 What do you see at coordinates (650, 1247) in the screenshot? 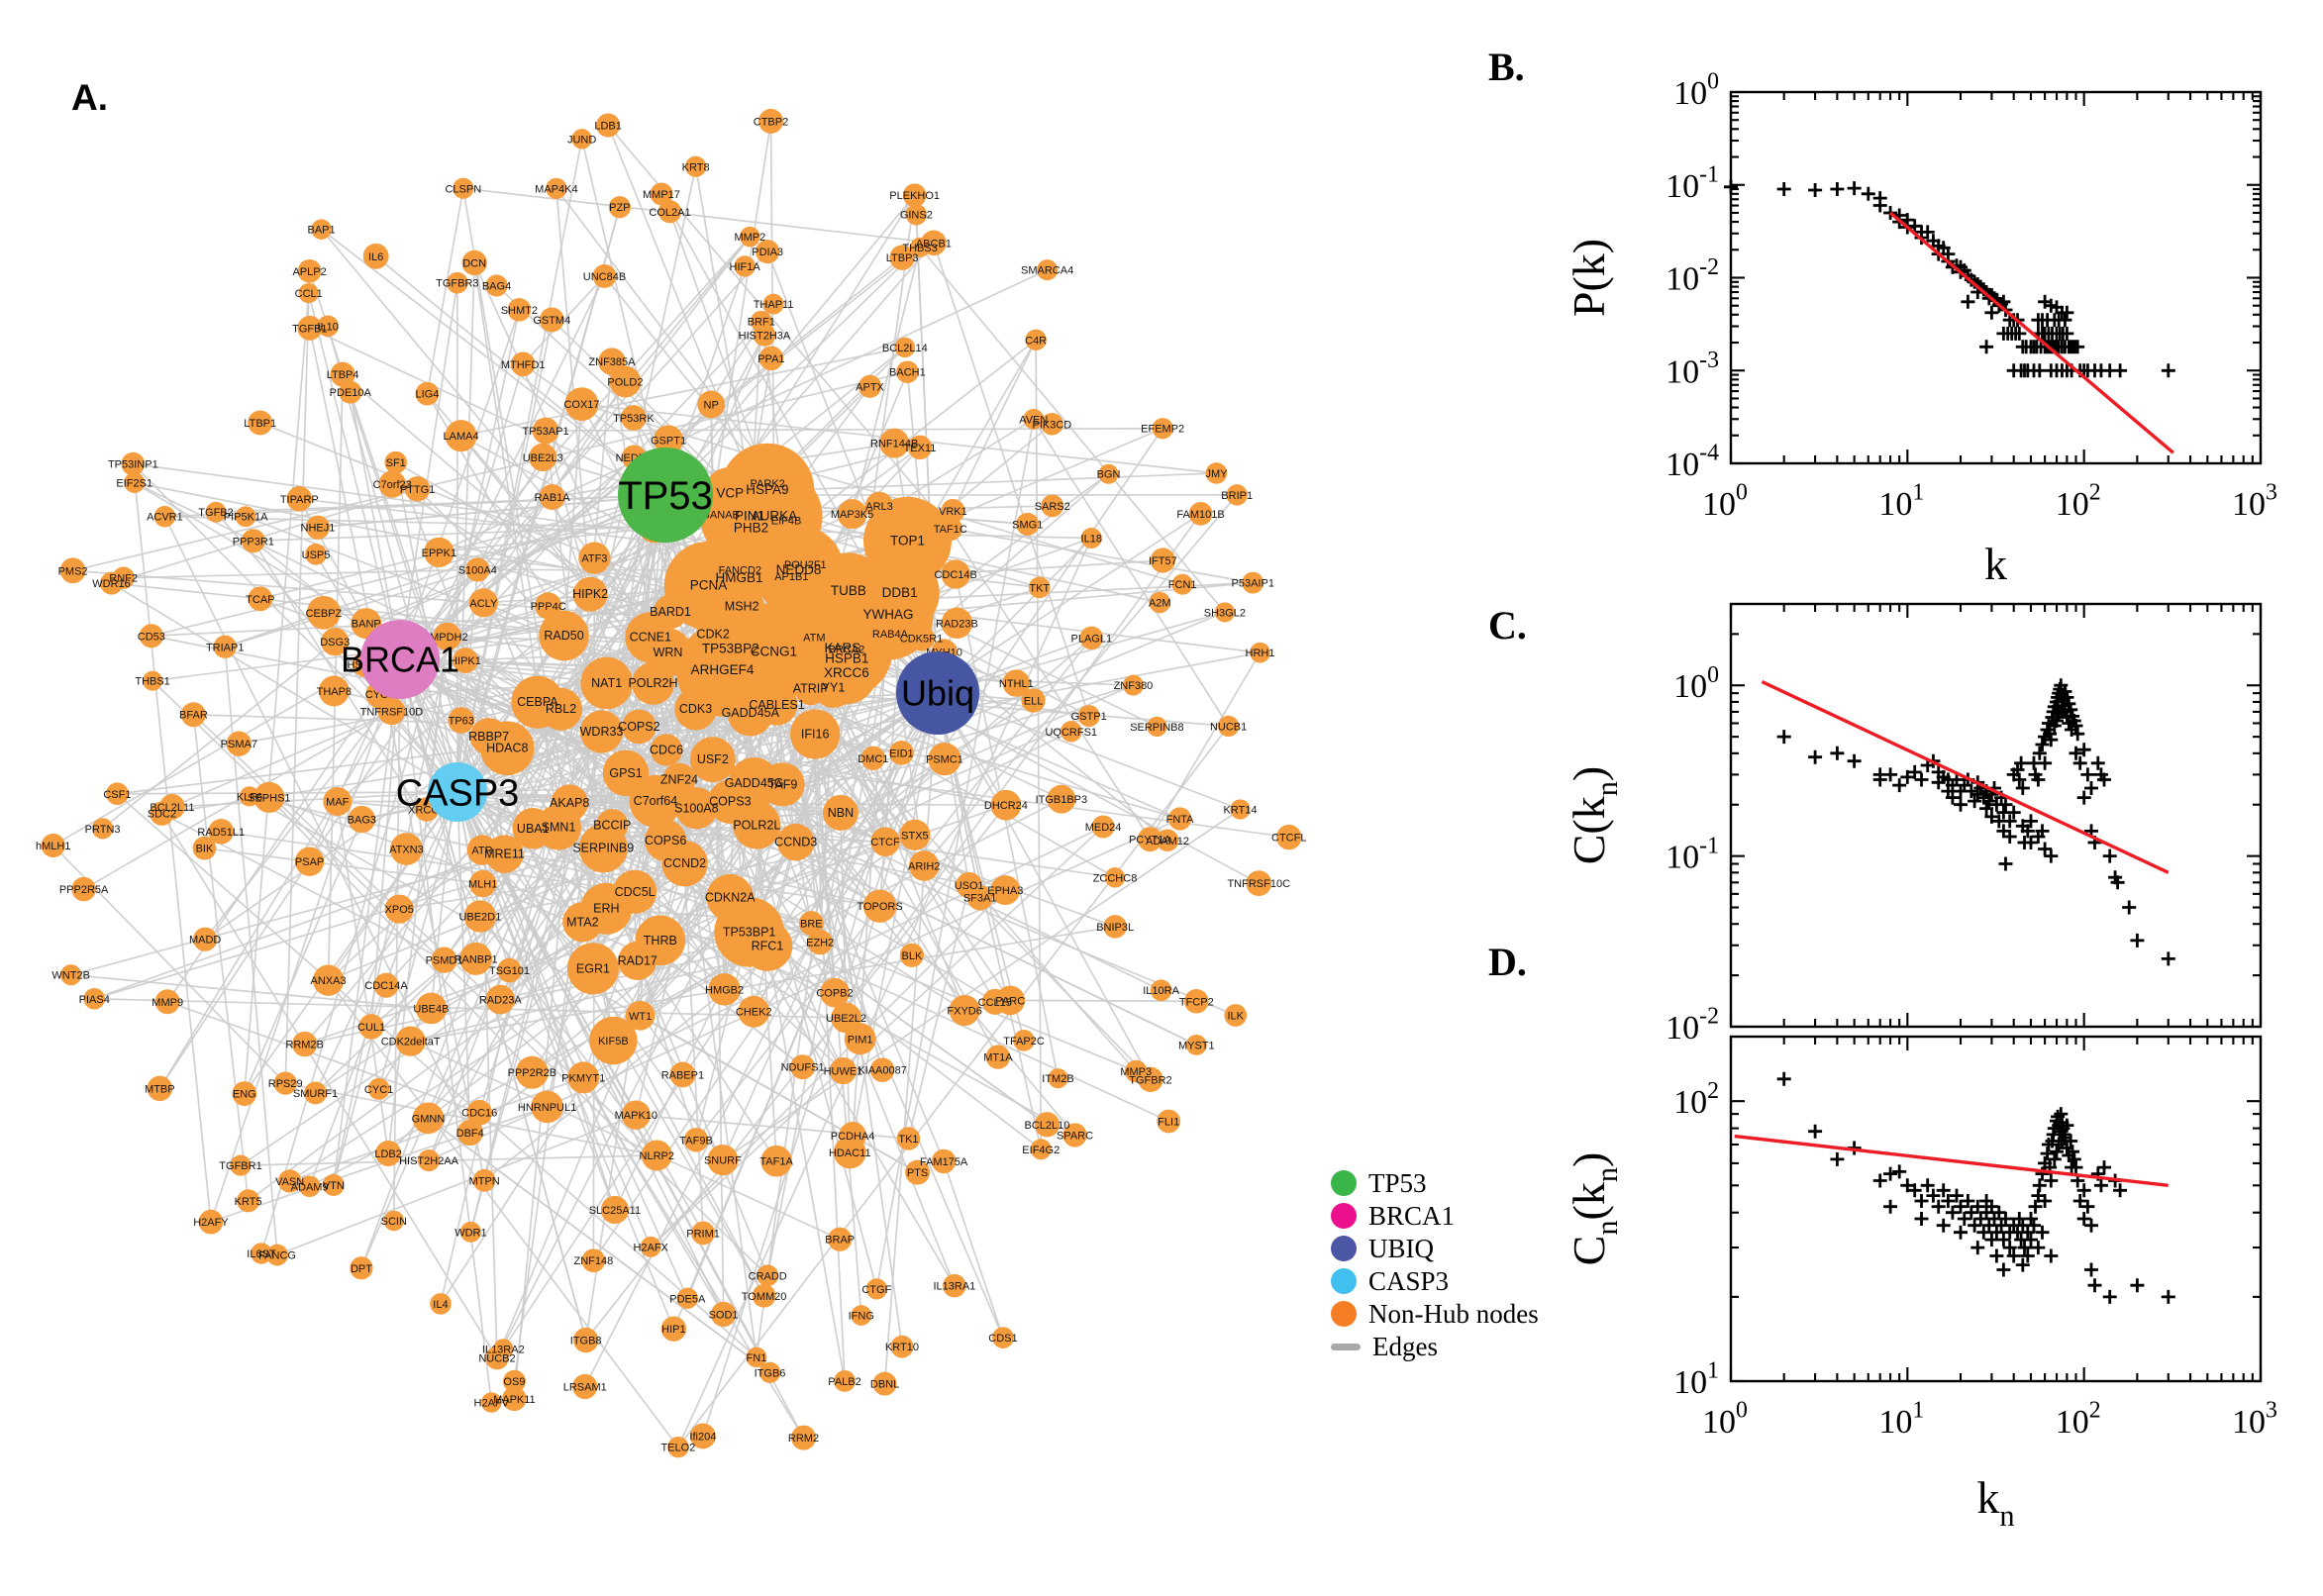
I see `network-node-label: H2AFX` at bounding box center [650, 1247].